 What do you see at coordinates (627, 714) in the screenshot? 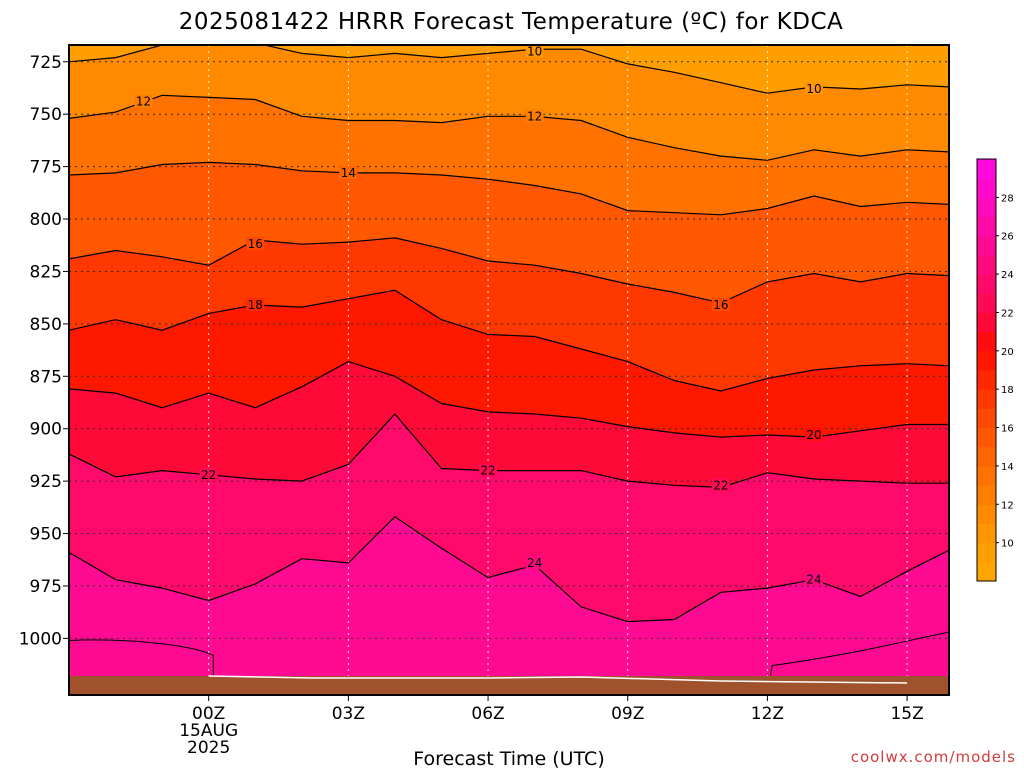
I see `x-tick-label: 09Z` at bounding box center [627, 714].